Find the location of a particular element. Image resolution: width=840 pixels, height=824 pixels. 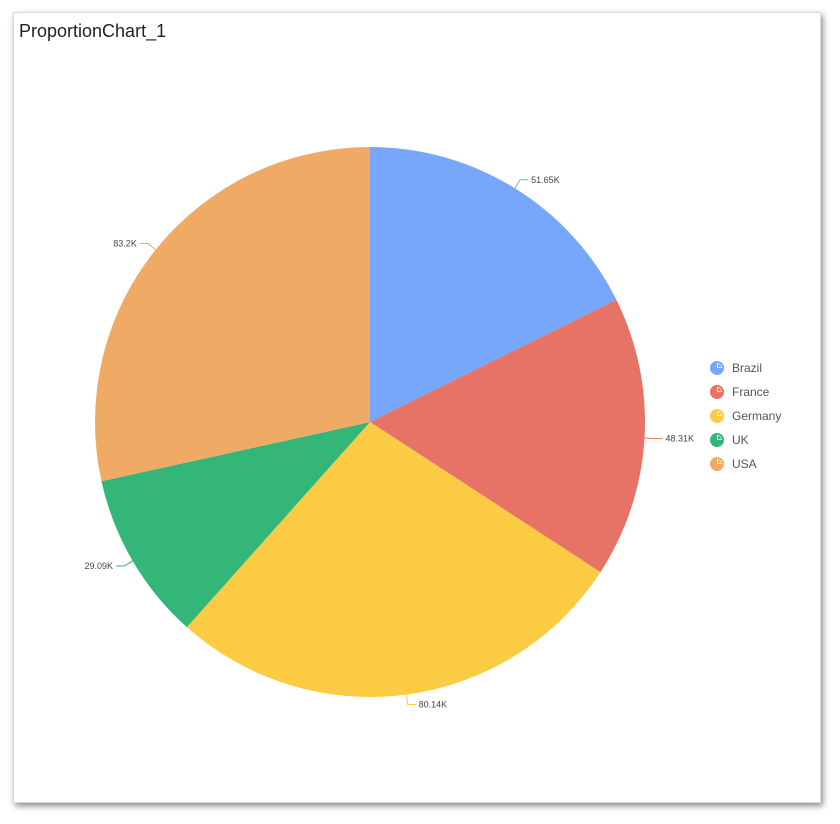

legend-label: Germany is located at coordinates (757, 416).